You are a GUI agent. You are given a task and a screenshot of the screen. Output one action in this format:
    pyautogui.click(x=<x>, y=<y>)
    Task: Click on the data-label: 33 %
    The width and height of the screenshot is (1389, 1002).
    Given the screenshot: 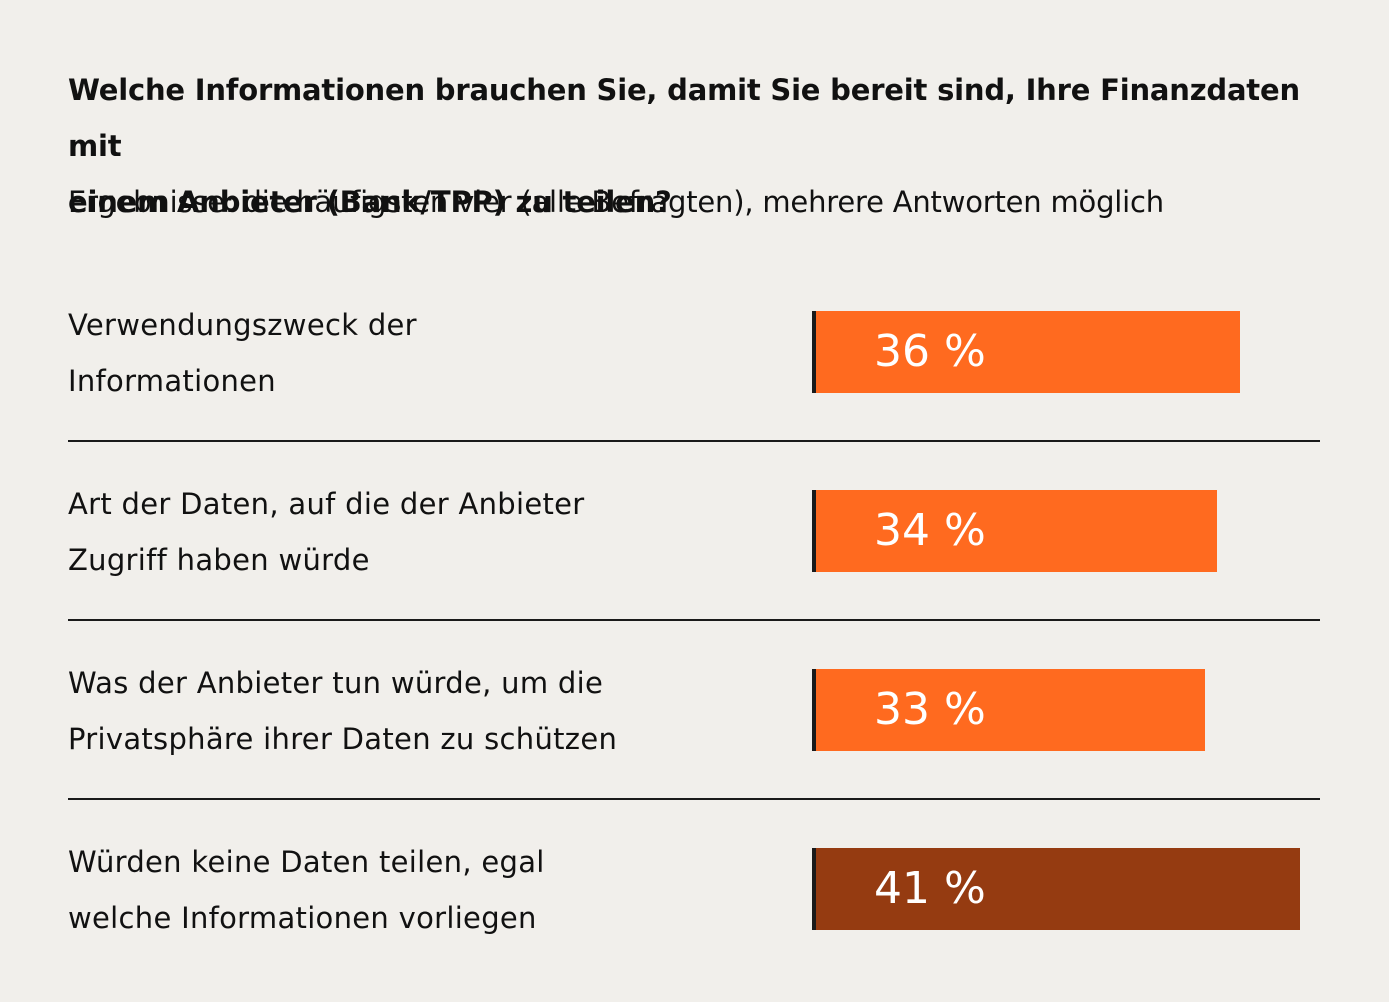 What is the action you would take?
    pyautogui.click(x=930, y=709)
    